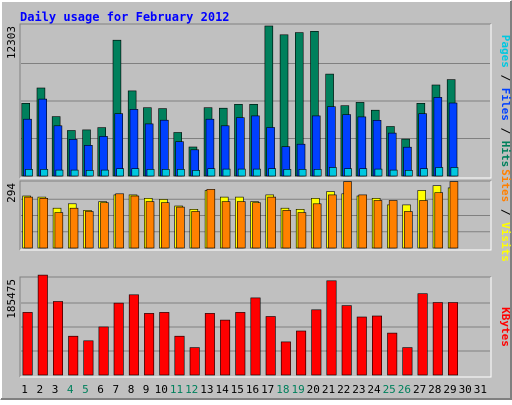 This screenshot has width=512, height=405. Describe the element at coordinates (222, 389) in the screenshot. I see `x-tick-label-day-14: 14` at that location.